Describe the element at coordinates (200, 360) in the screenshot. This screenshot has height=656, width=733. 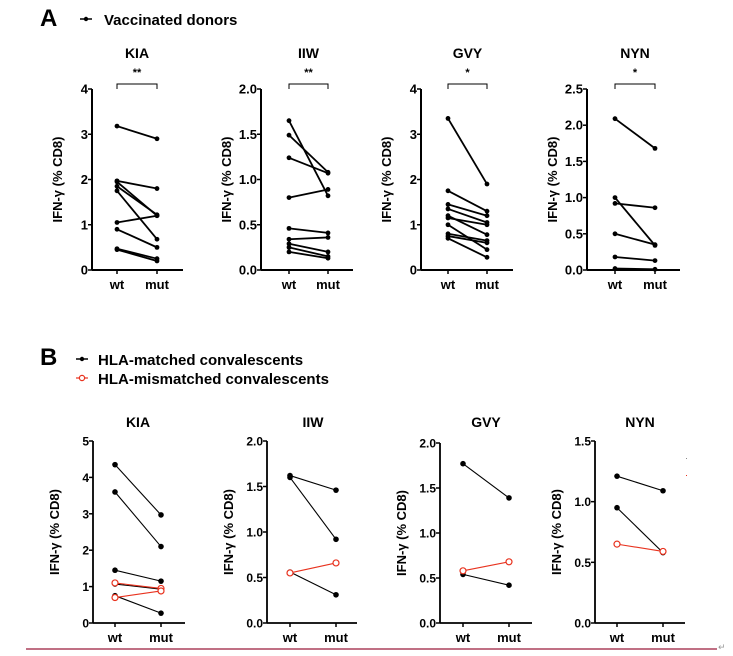
I see `legend-label-matched: HLA-matched convalescents` at that location.